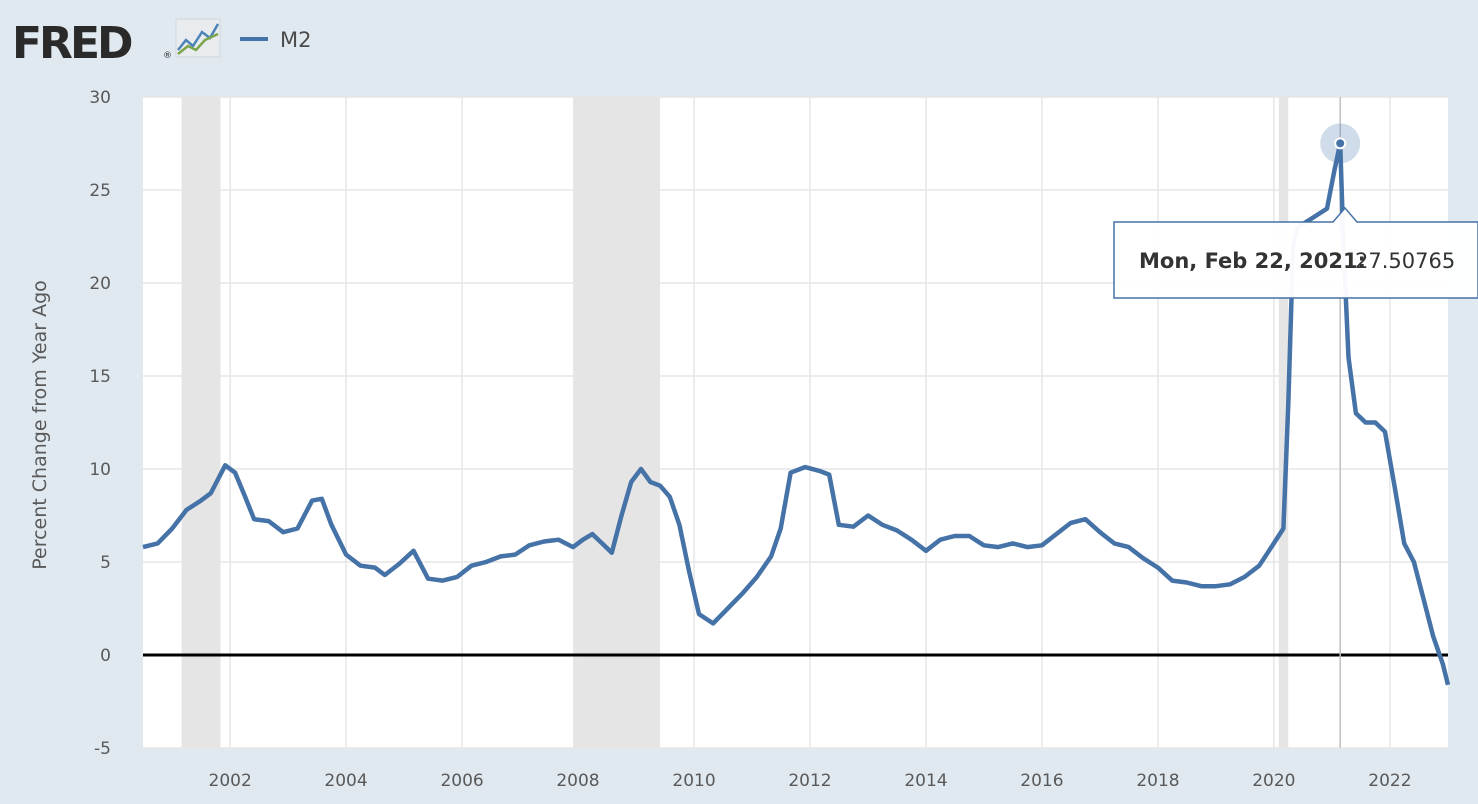  I want to click on x-tick-label: 2012, so click(809, 781).